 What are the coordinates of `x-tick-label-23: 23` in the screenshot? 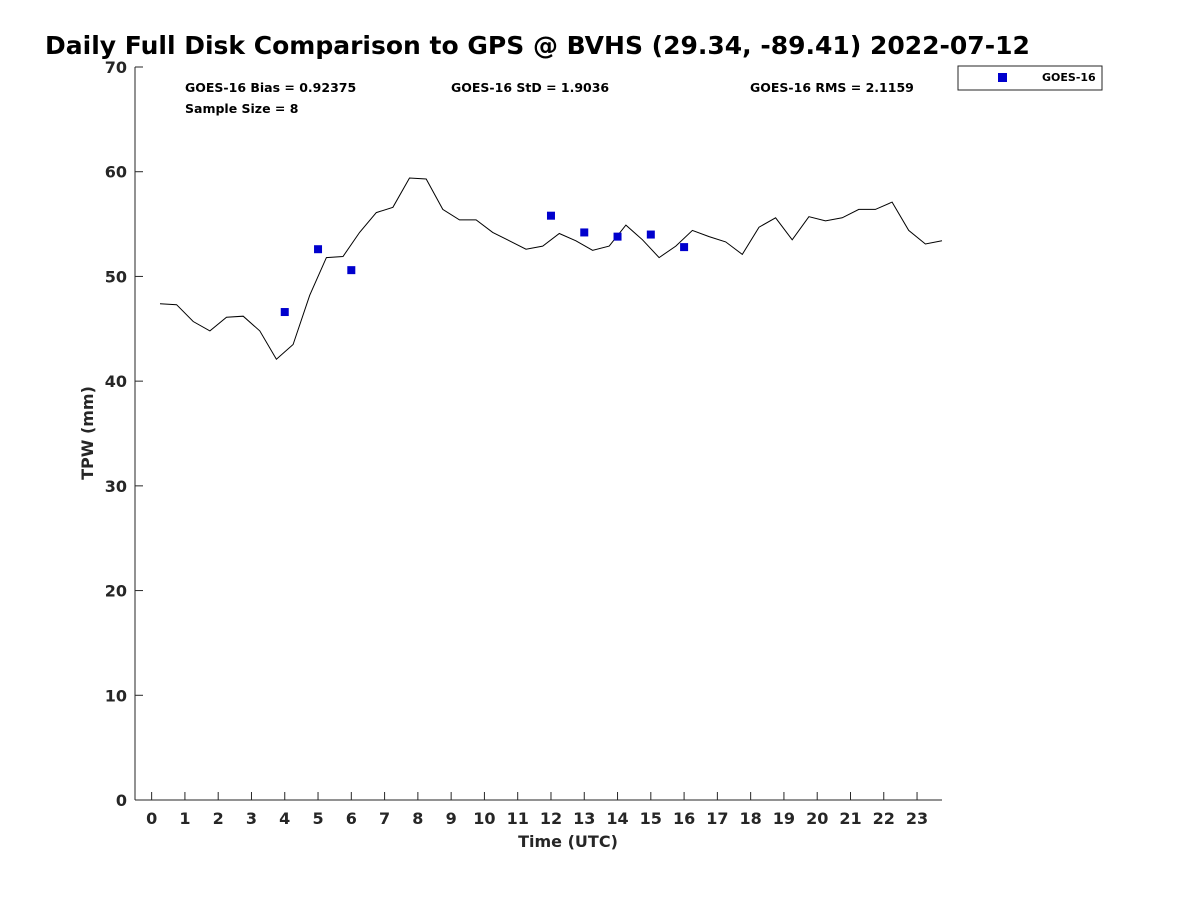 It's located at (917, 818).